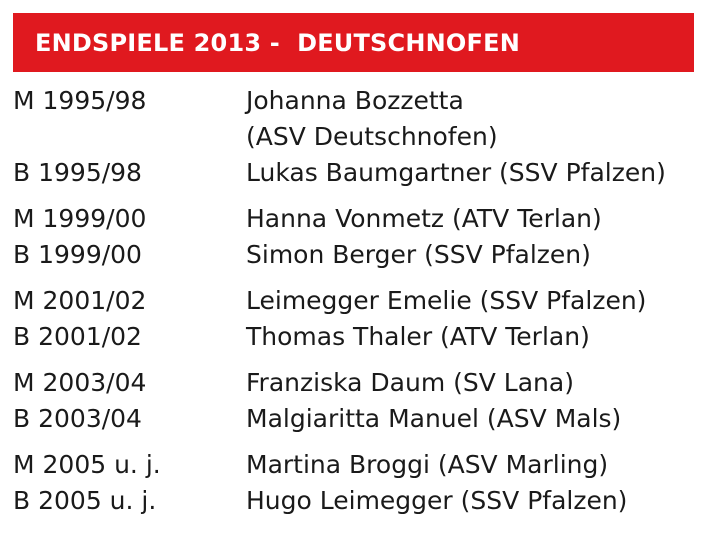  I want to click on winner-name: Martina Broggi (ASV Marling), so click(427, 464).